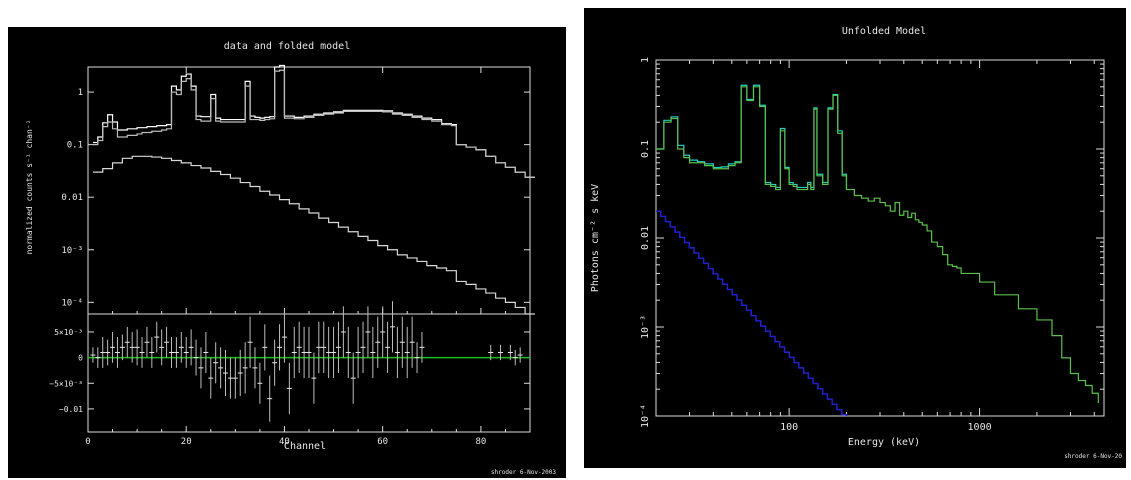 The width and height of the screenshot is (1131, 480). What do you see at coordinates (305, 446) in the screenshot?
I see `x-axis-label: Channel` at bounding box center [305, 446].